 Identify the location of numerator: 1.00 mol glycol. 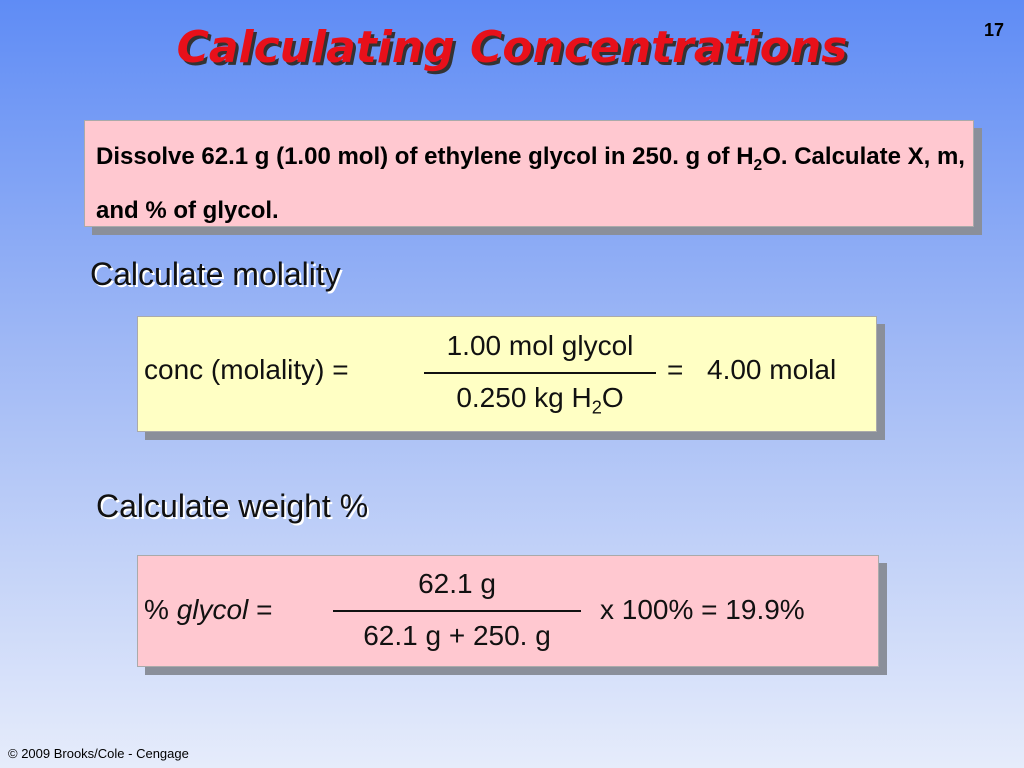
(540, 345).